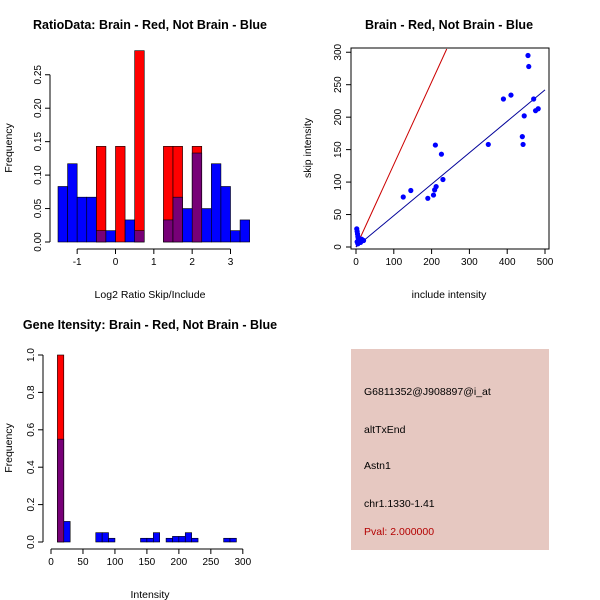  What do you see at coordinates (150, 295) in the screenshot?
I see `ratio-xlabel: Log2 Ratio Skip/Include` at bounding box center [150, 295].